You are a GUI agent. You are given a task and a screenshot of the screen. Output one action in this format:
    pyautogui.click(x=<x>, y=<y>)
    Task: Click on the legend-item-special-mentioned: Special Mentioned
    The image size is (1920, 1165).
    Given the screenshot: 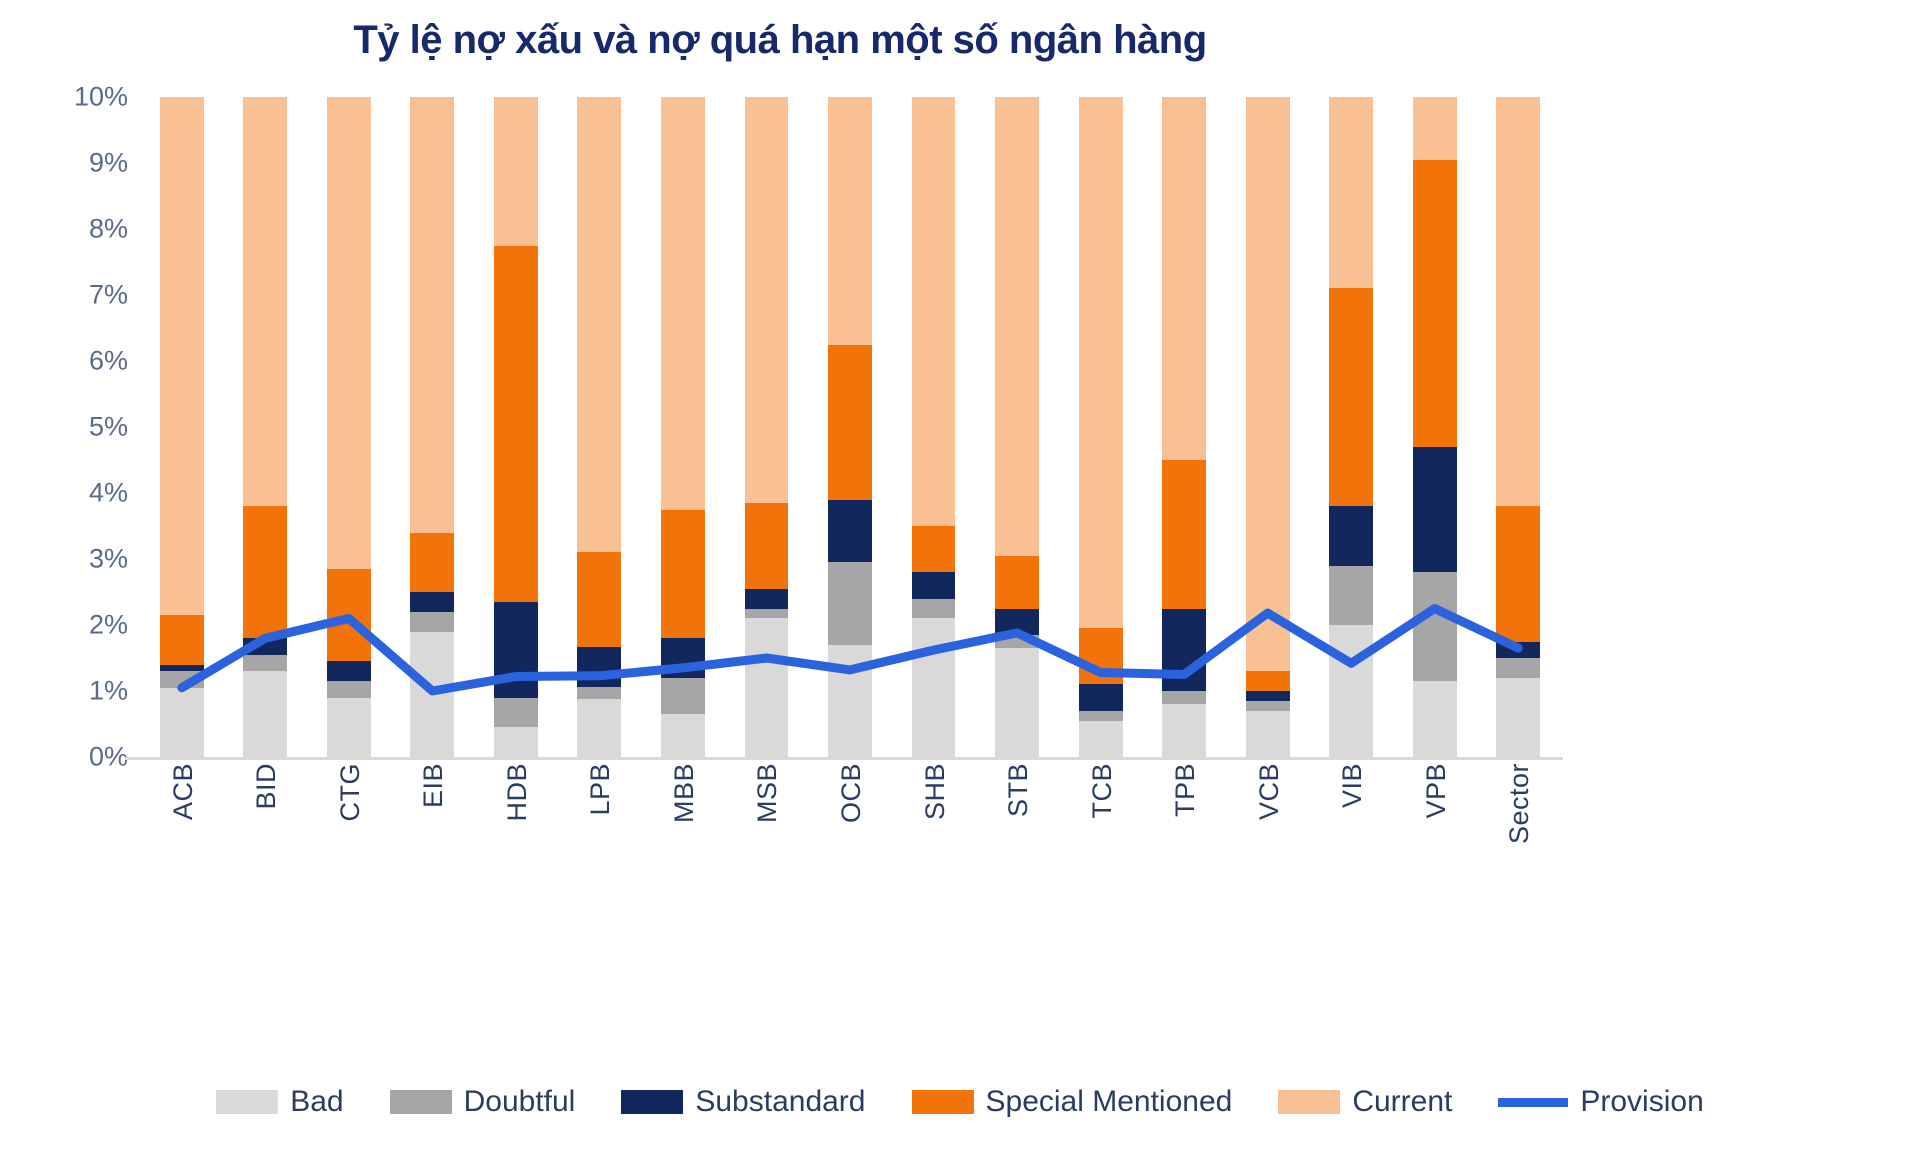 What is the action you would take?
    pyautogui.click(x=1072, y=1102)
    